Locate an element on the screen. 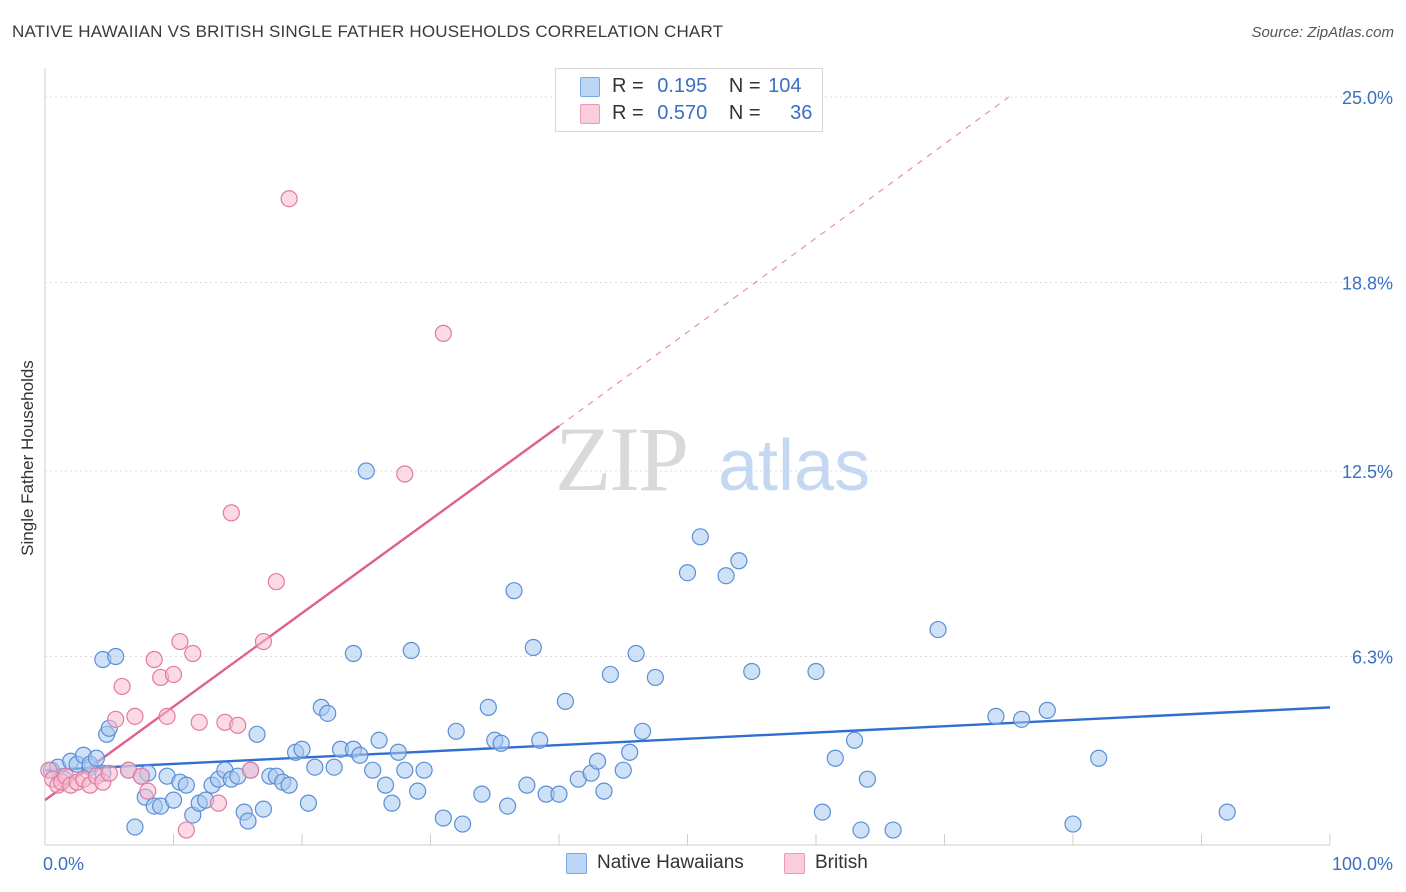 The height and width of the screenshot is (892, 1406). y-tick-label: 18.8% is located at coordinates (1367, 284).